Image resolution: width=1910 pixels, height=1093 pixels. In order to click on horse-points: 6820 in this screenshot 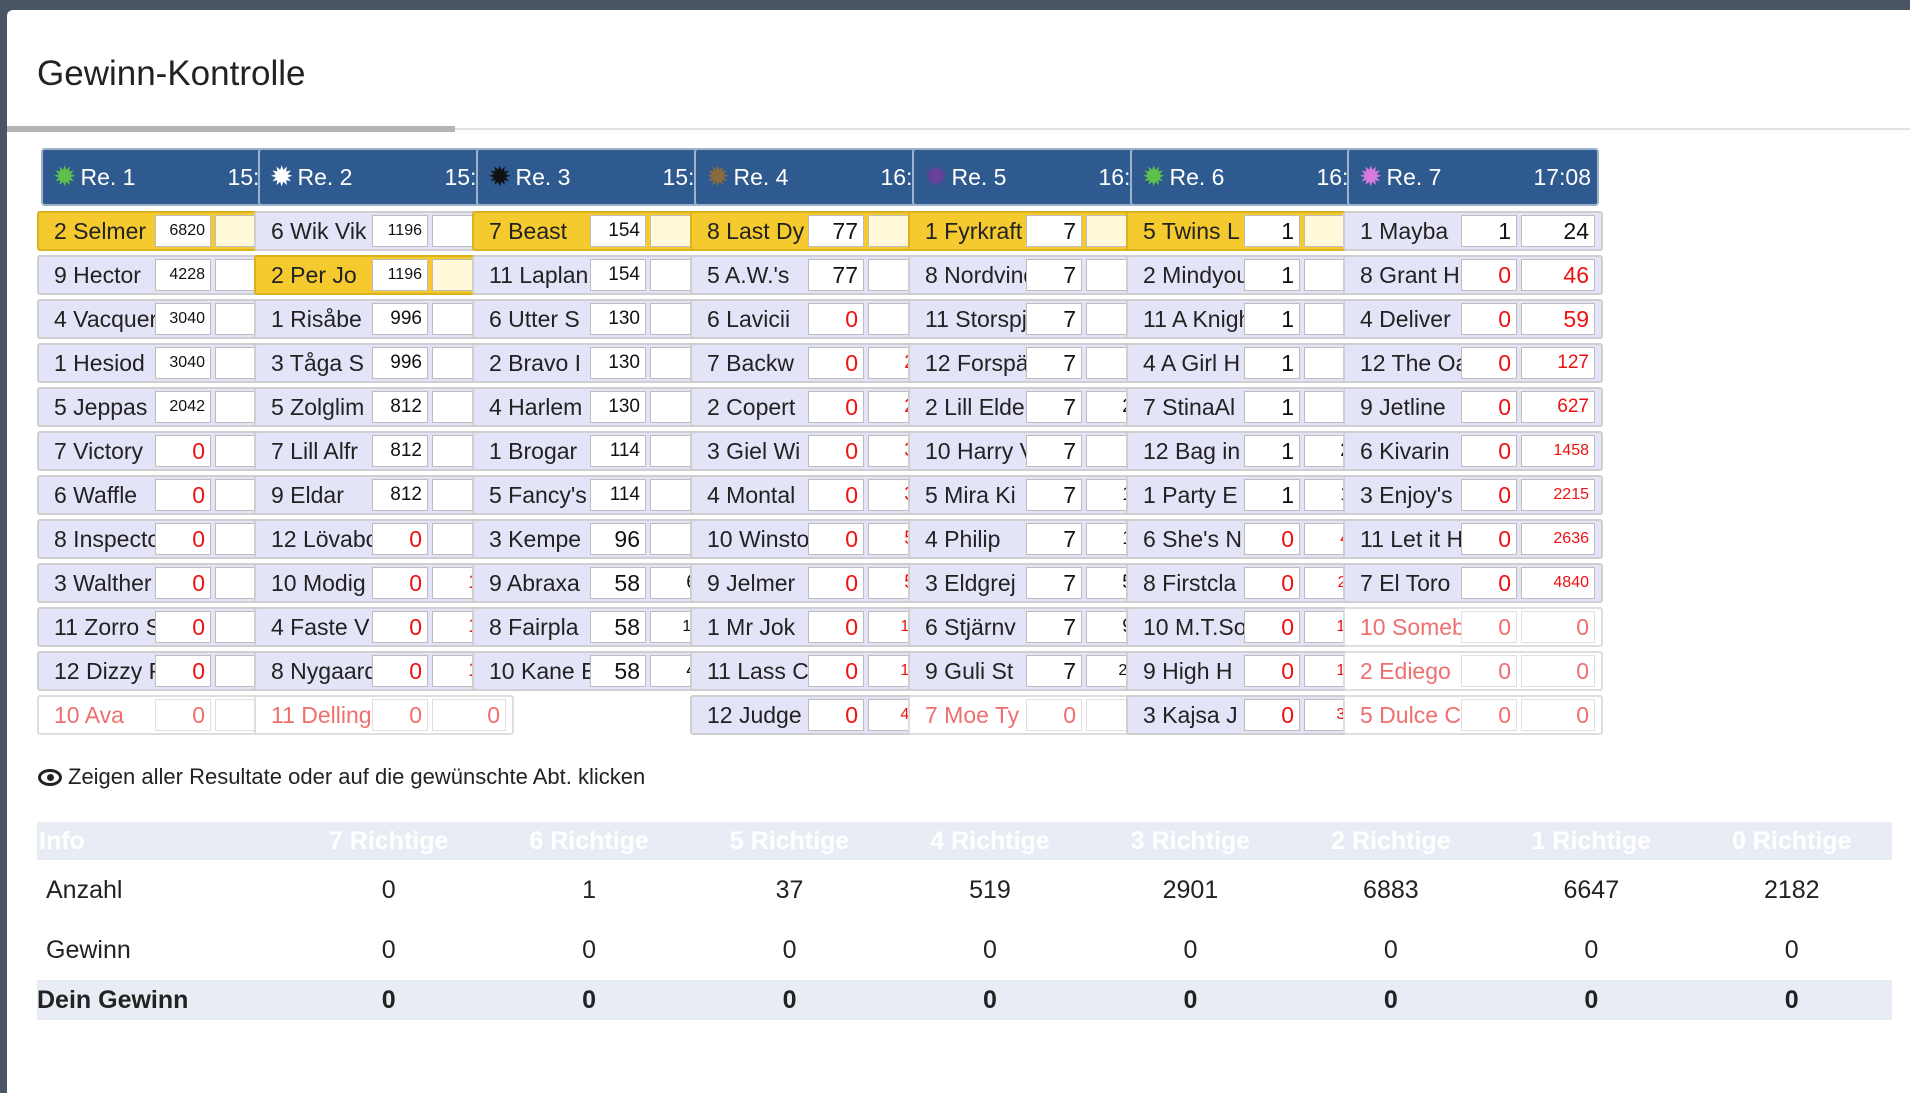, I will do `click(183, 231)`.